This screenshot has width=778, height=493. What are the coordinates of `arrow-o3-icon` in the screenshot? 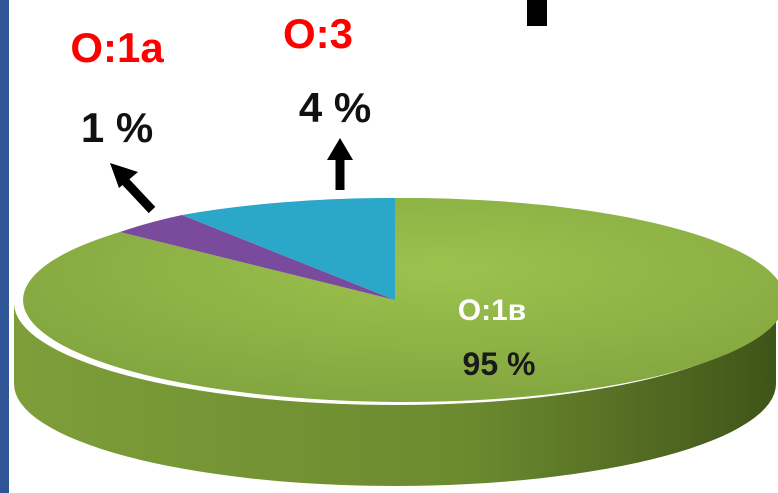 It's located at (340, 164).